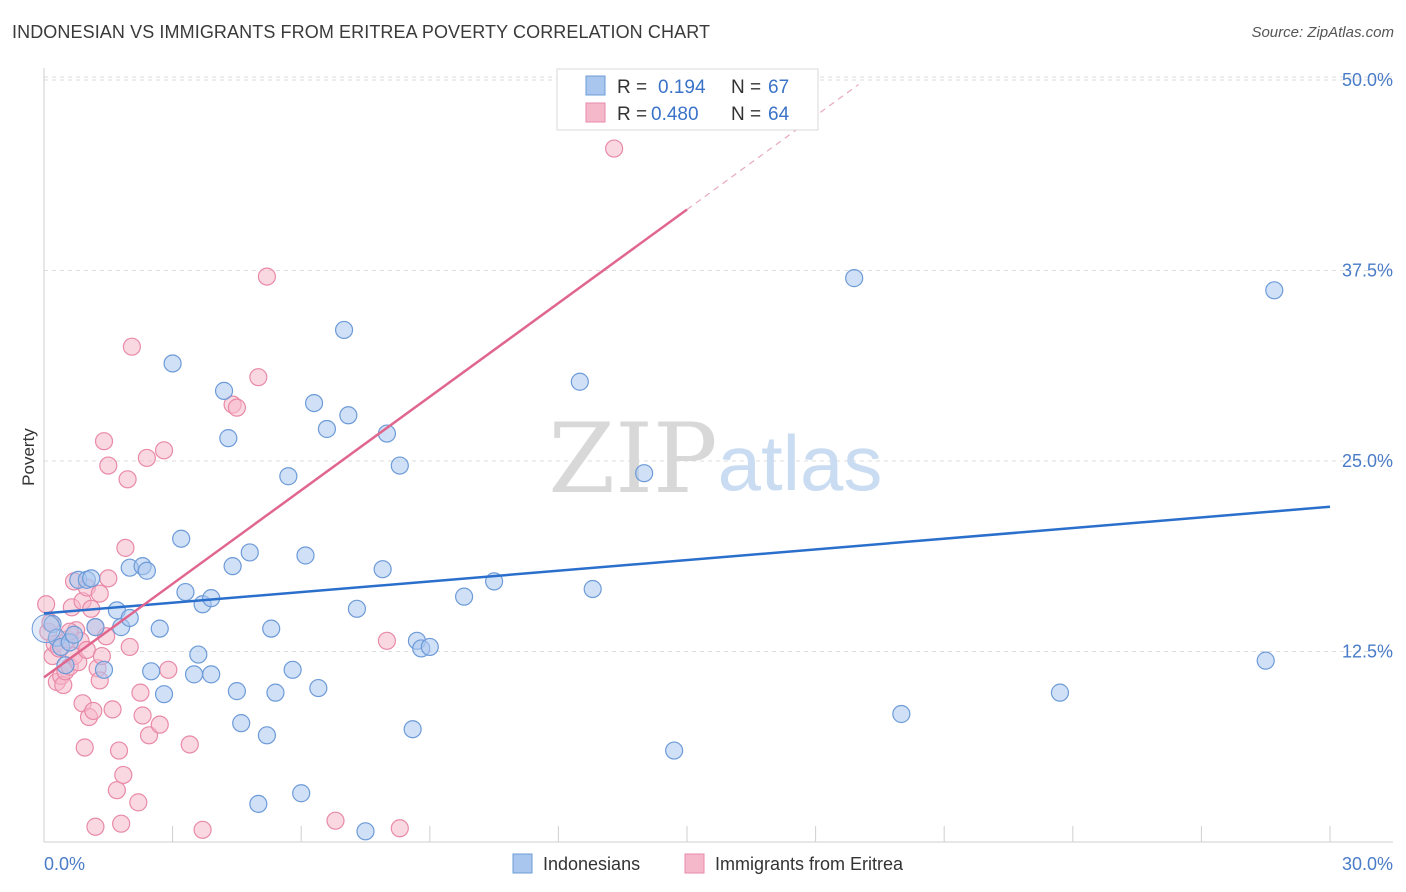 The image size is (1406, 892). Describe the element at coordinates (1367, 864) in the screenshot. I see `x-tick-label-max: 30.0%` at that location.